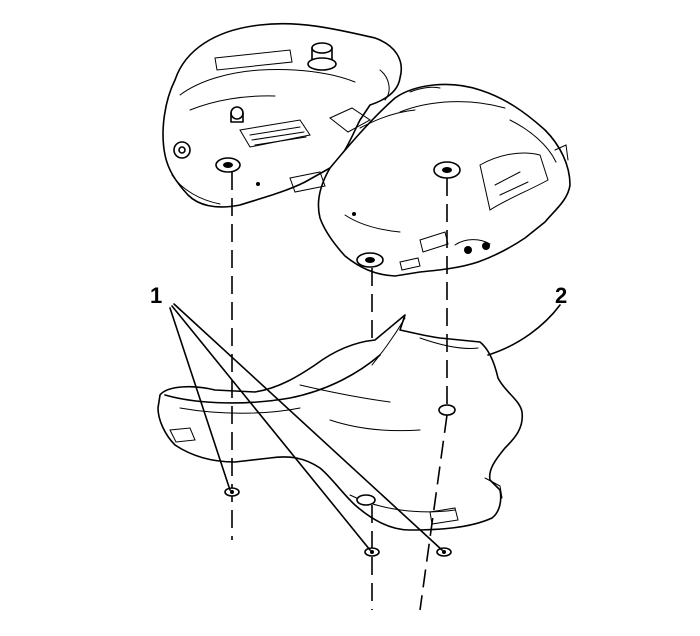 This screenshot has width=700, height=636. Describe the element at coordinates (232, 492) in the screenshot. I see `fastener-left` at that location.